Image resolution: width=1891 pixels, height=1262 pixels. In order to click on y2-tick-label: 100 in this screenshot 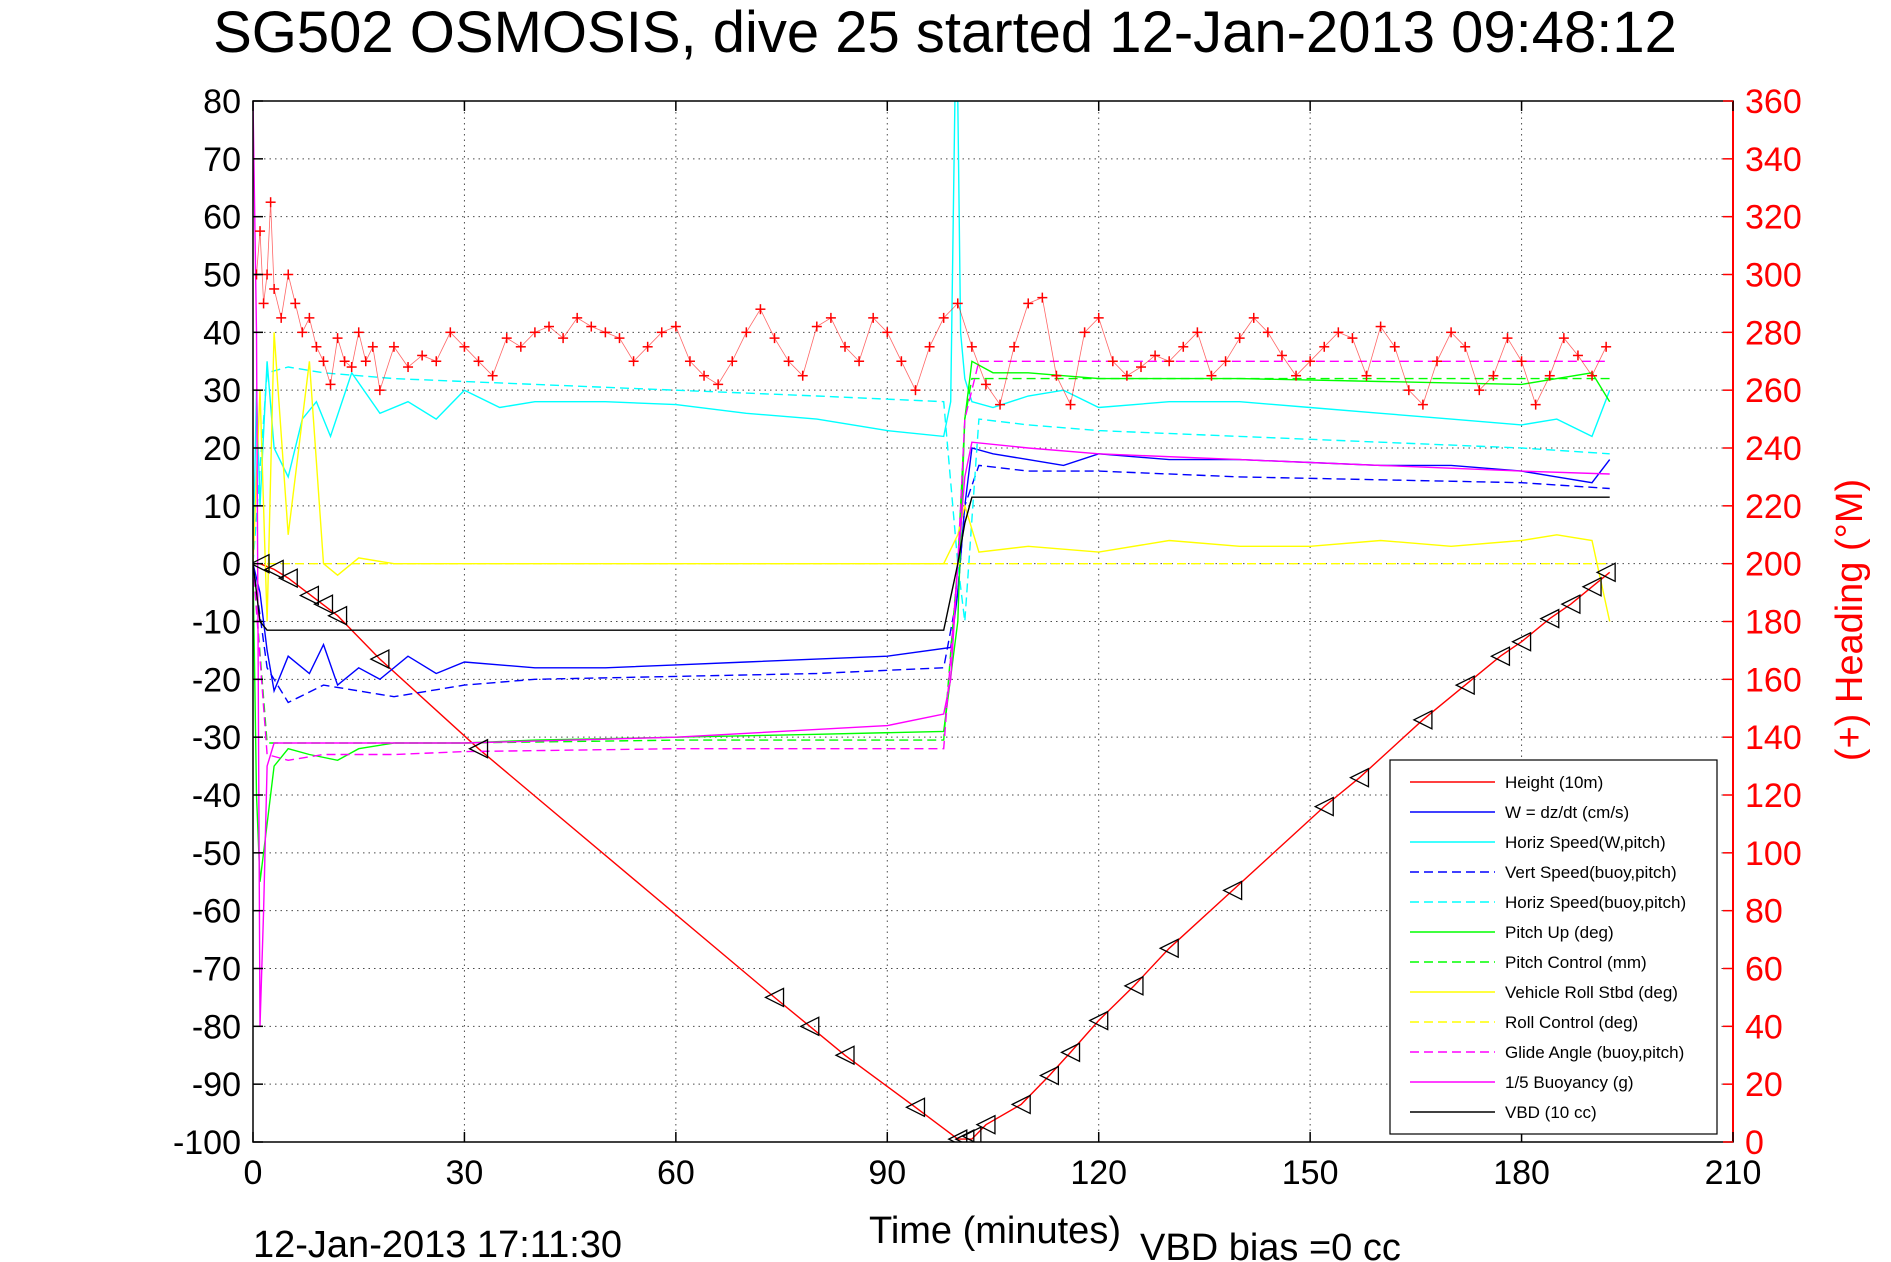, I will do `click(1773, 854)`.